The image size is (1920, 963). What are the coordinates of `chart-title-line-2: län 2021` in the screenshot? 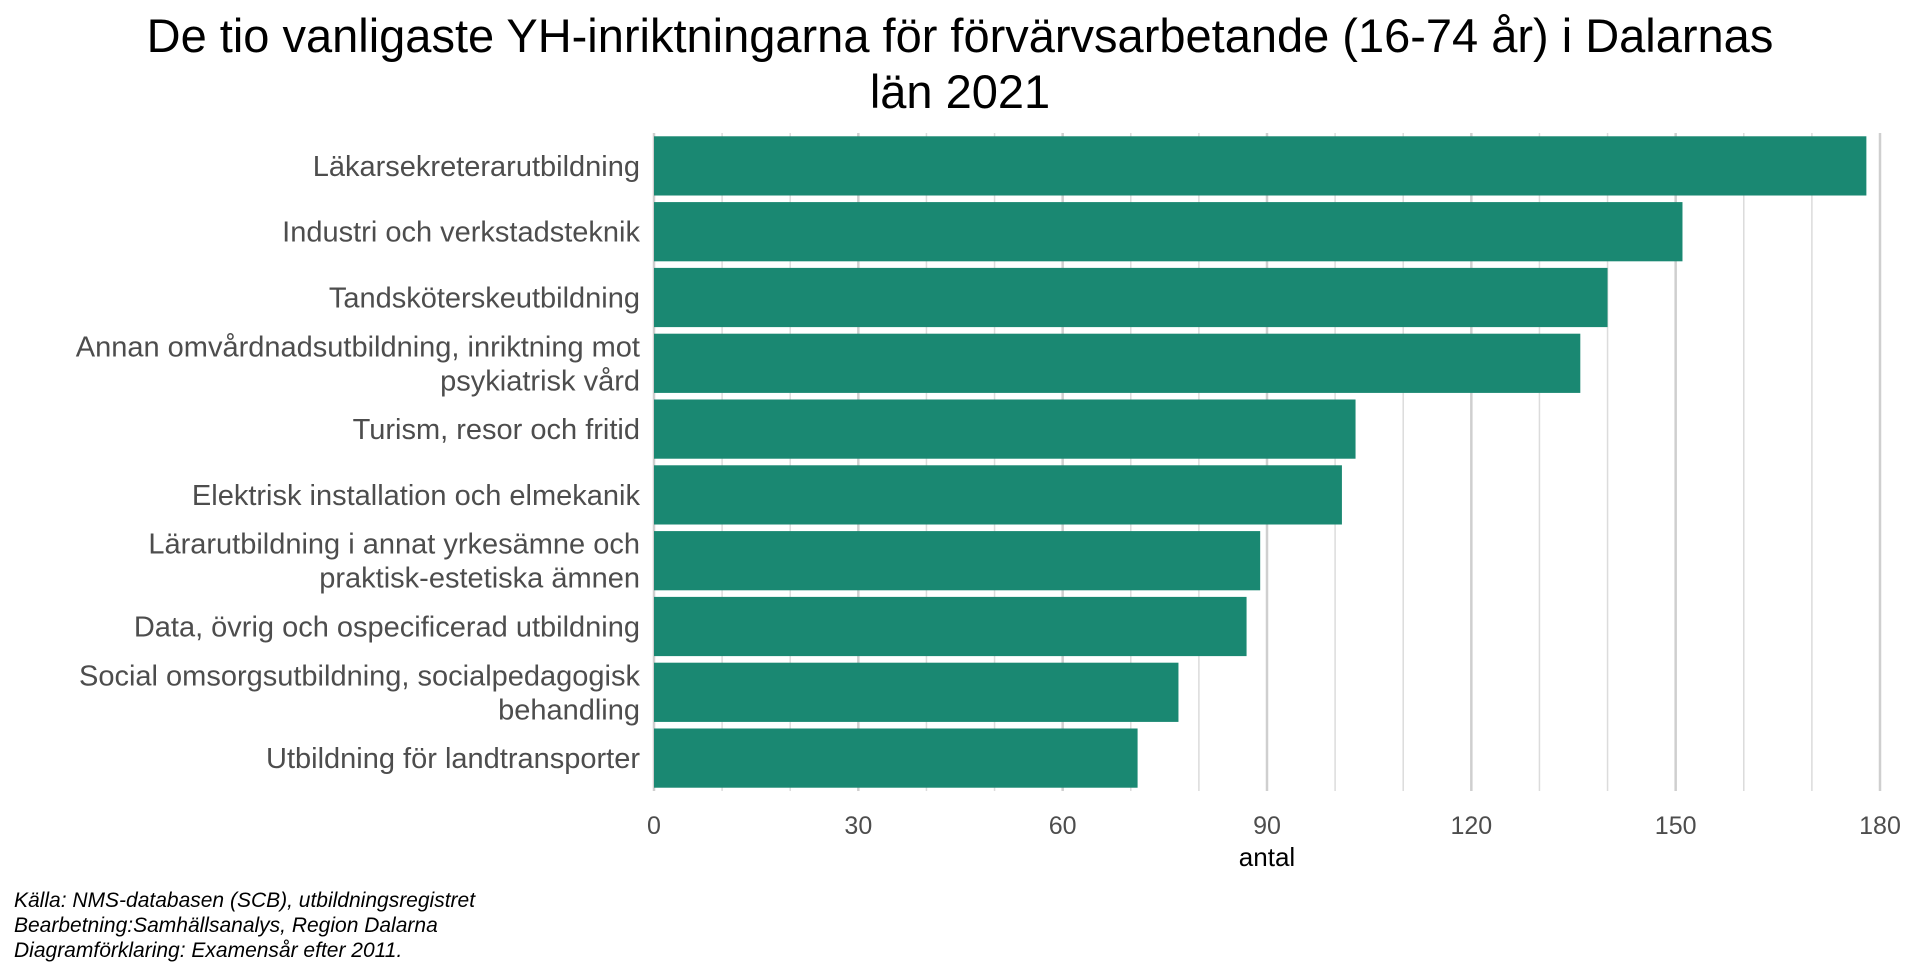 It's located at (960, 91).